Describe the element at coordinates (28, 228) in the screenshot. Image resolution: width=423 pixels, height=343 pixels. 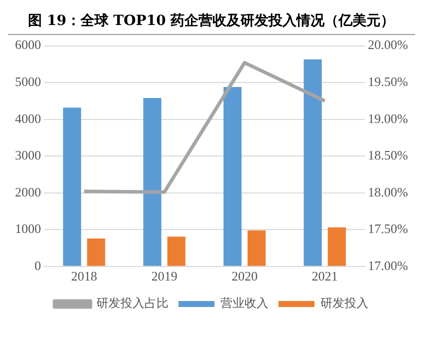
I see `y-tick-label: 1000` at that location.